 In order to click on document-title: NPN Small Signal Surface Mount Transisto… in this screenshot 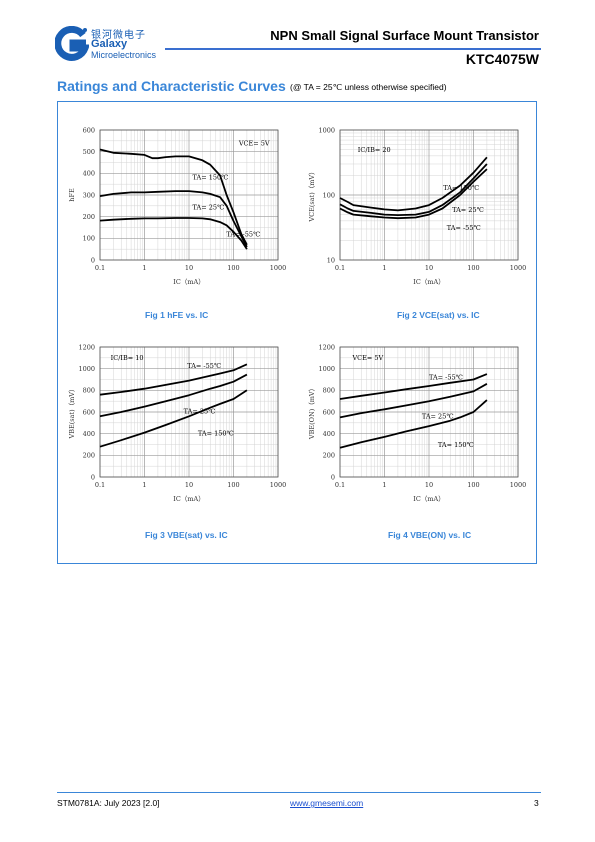, I will do `click(404, 35)`.